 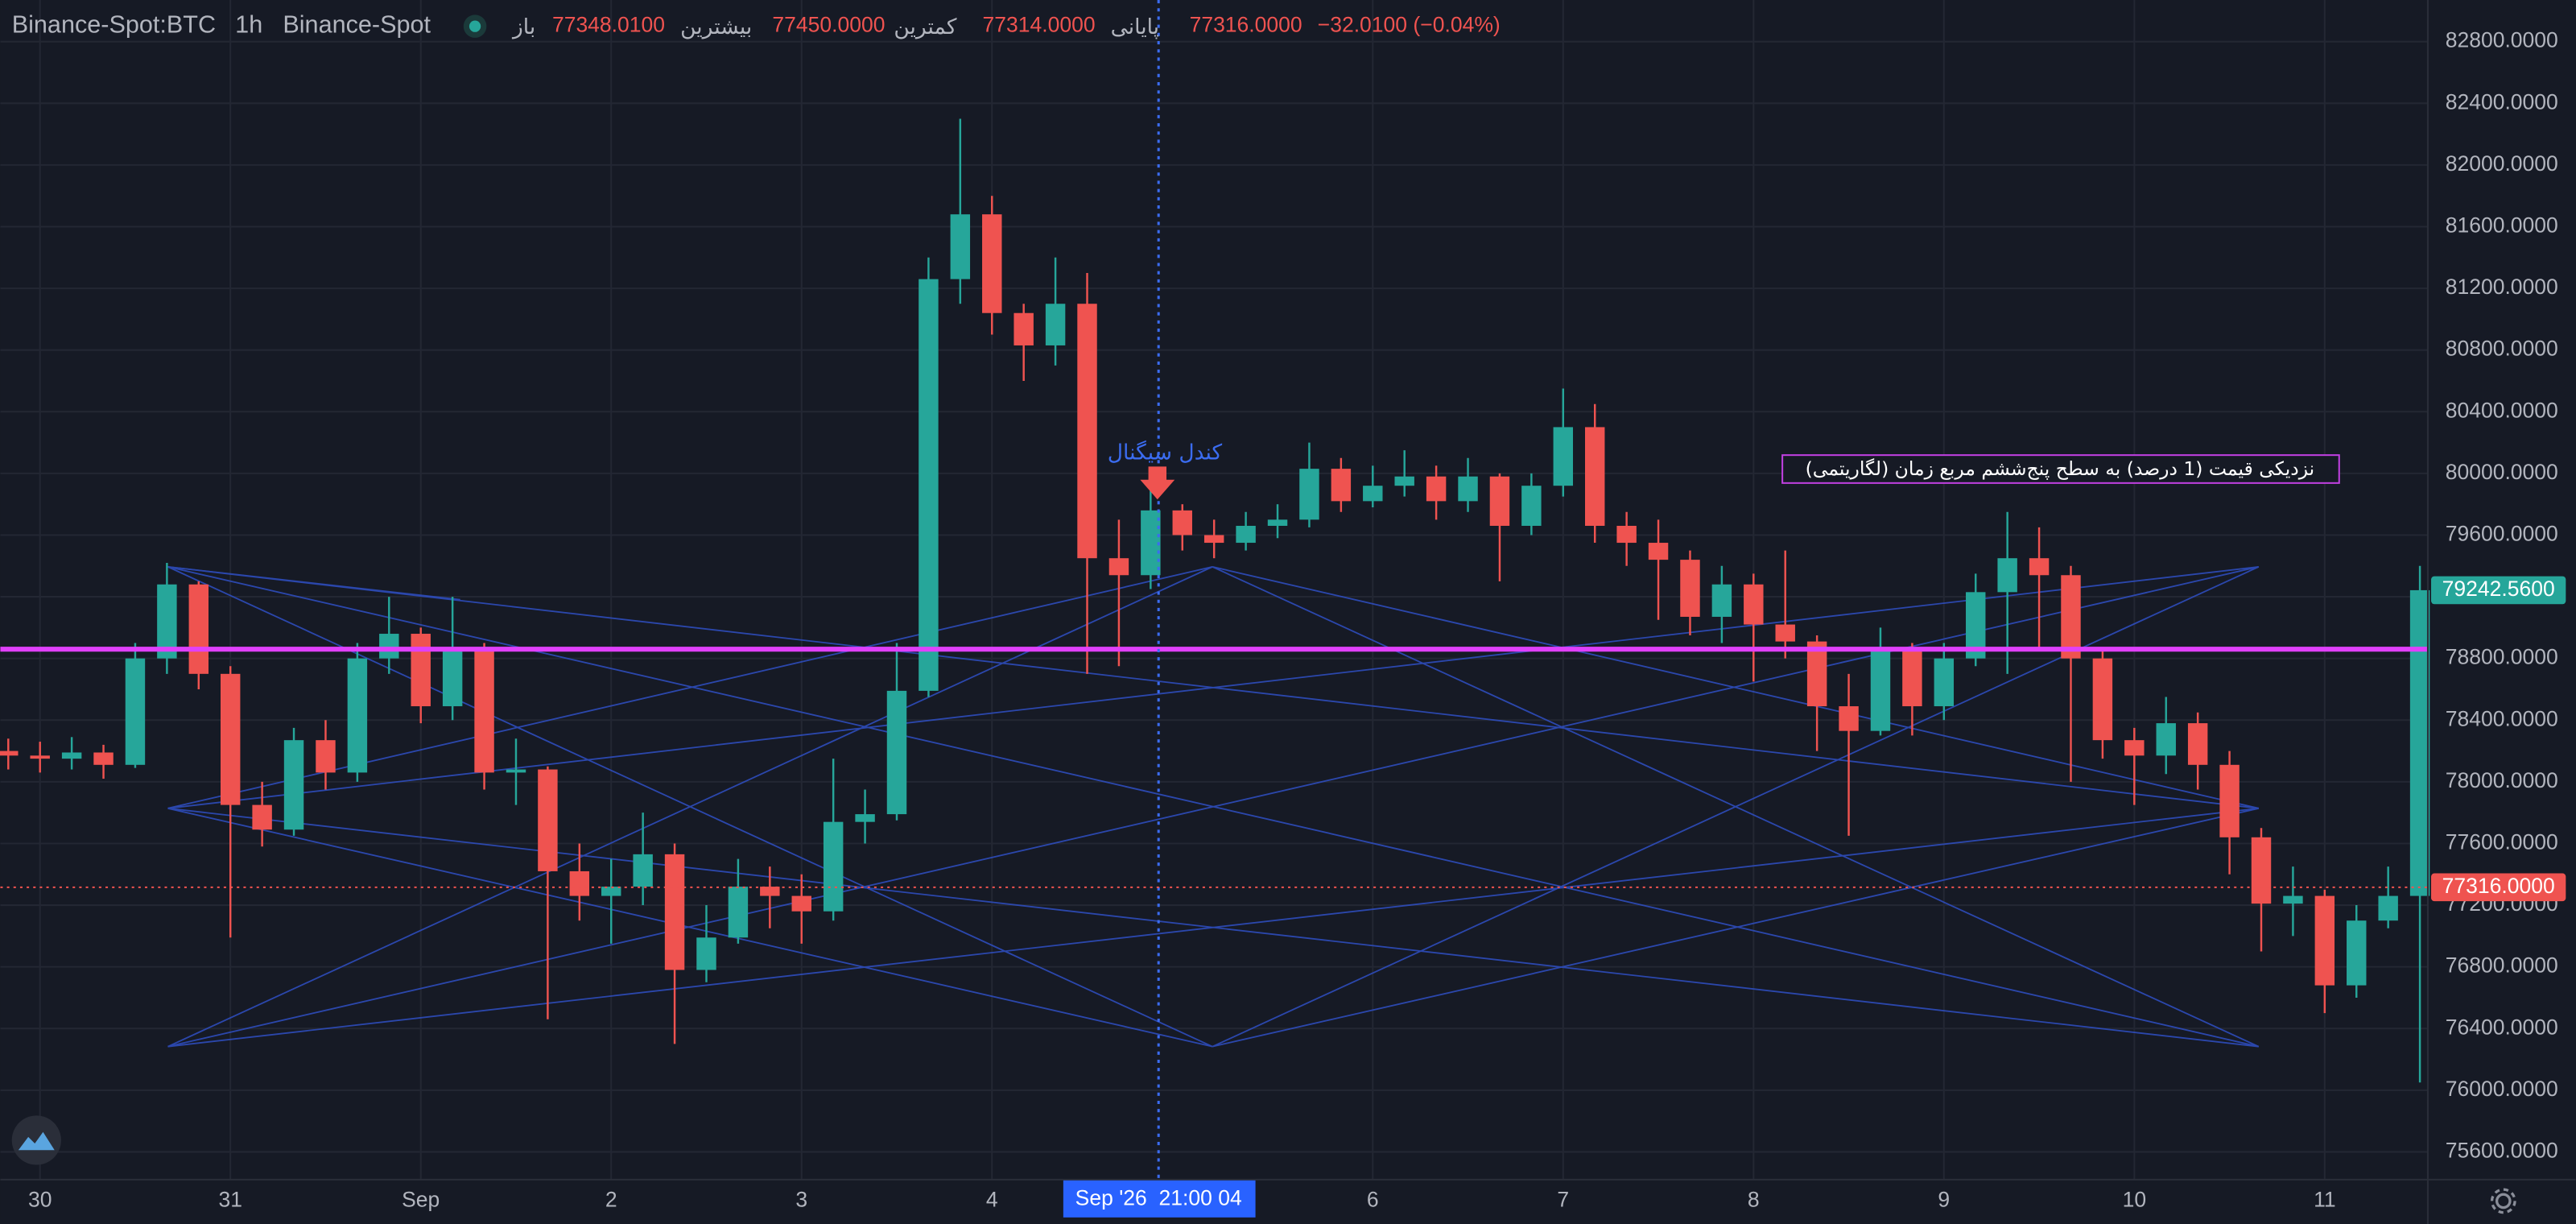 What do you see at coordinates (2502, 1027) in the screenshot?
I see `y-tick-label: 76400.0000` at bounding box center [2502, 1027].